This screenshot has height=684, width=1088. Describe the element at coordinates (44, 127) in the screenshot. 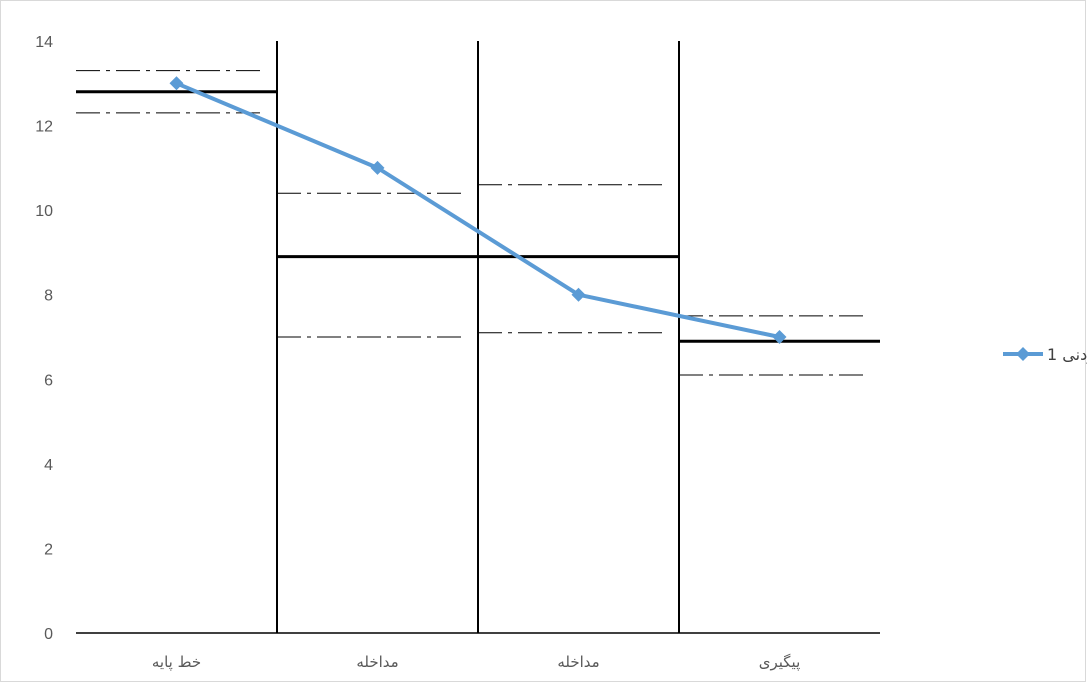

I see `y-tick-label: 12` at that location.